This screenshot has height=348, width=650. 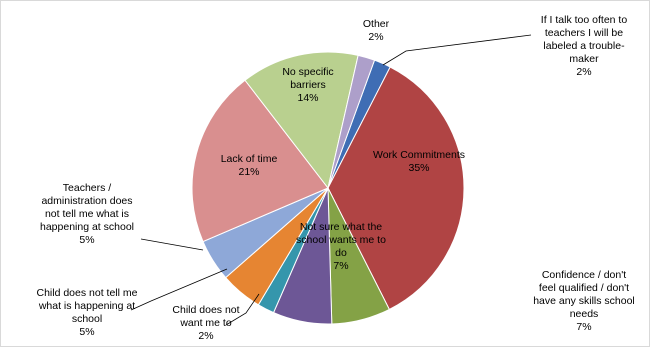 What do you see at coordinates (341, 227) in the screenshot?
I see `slice-name-label: Not sure what the` at bounding box center [341, 227].